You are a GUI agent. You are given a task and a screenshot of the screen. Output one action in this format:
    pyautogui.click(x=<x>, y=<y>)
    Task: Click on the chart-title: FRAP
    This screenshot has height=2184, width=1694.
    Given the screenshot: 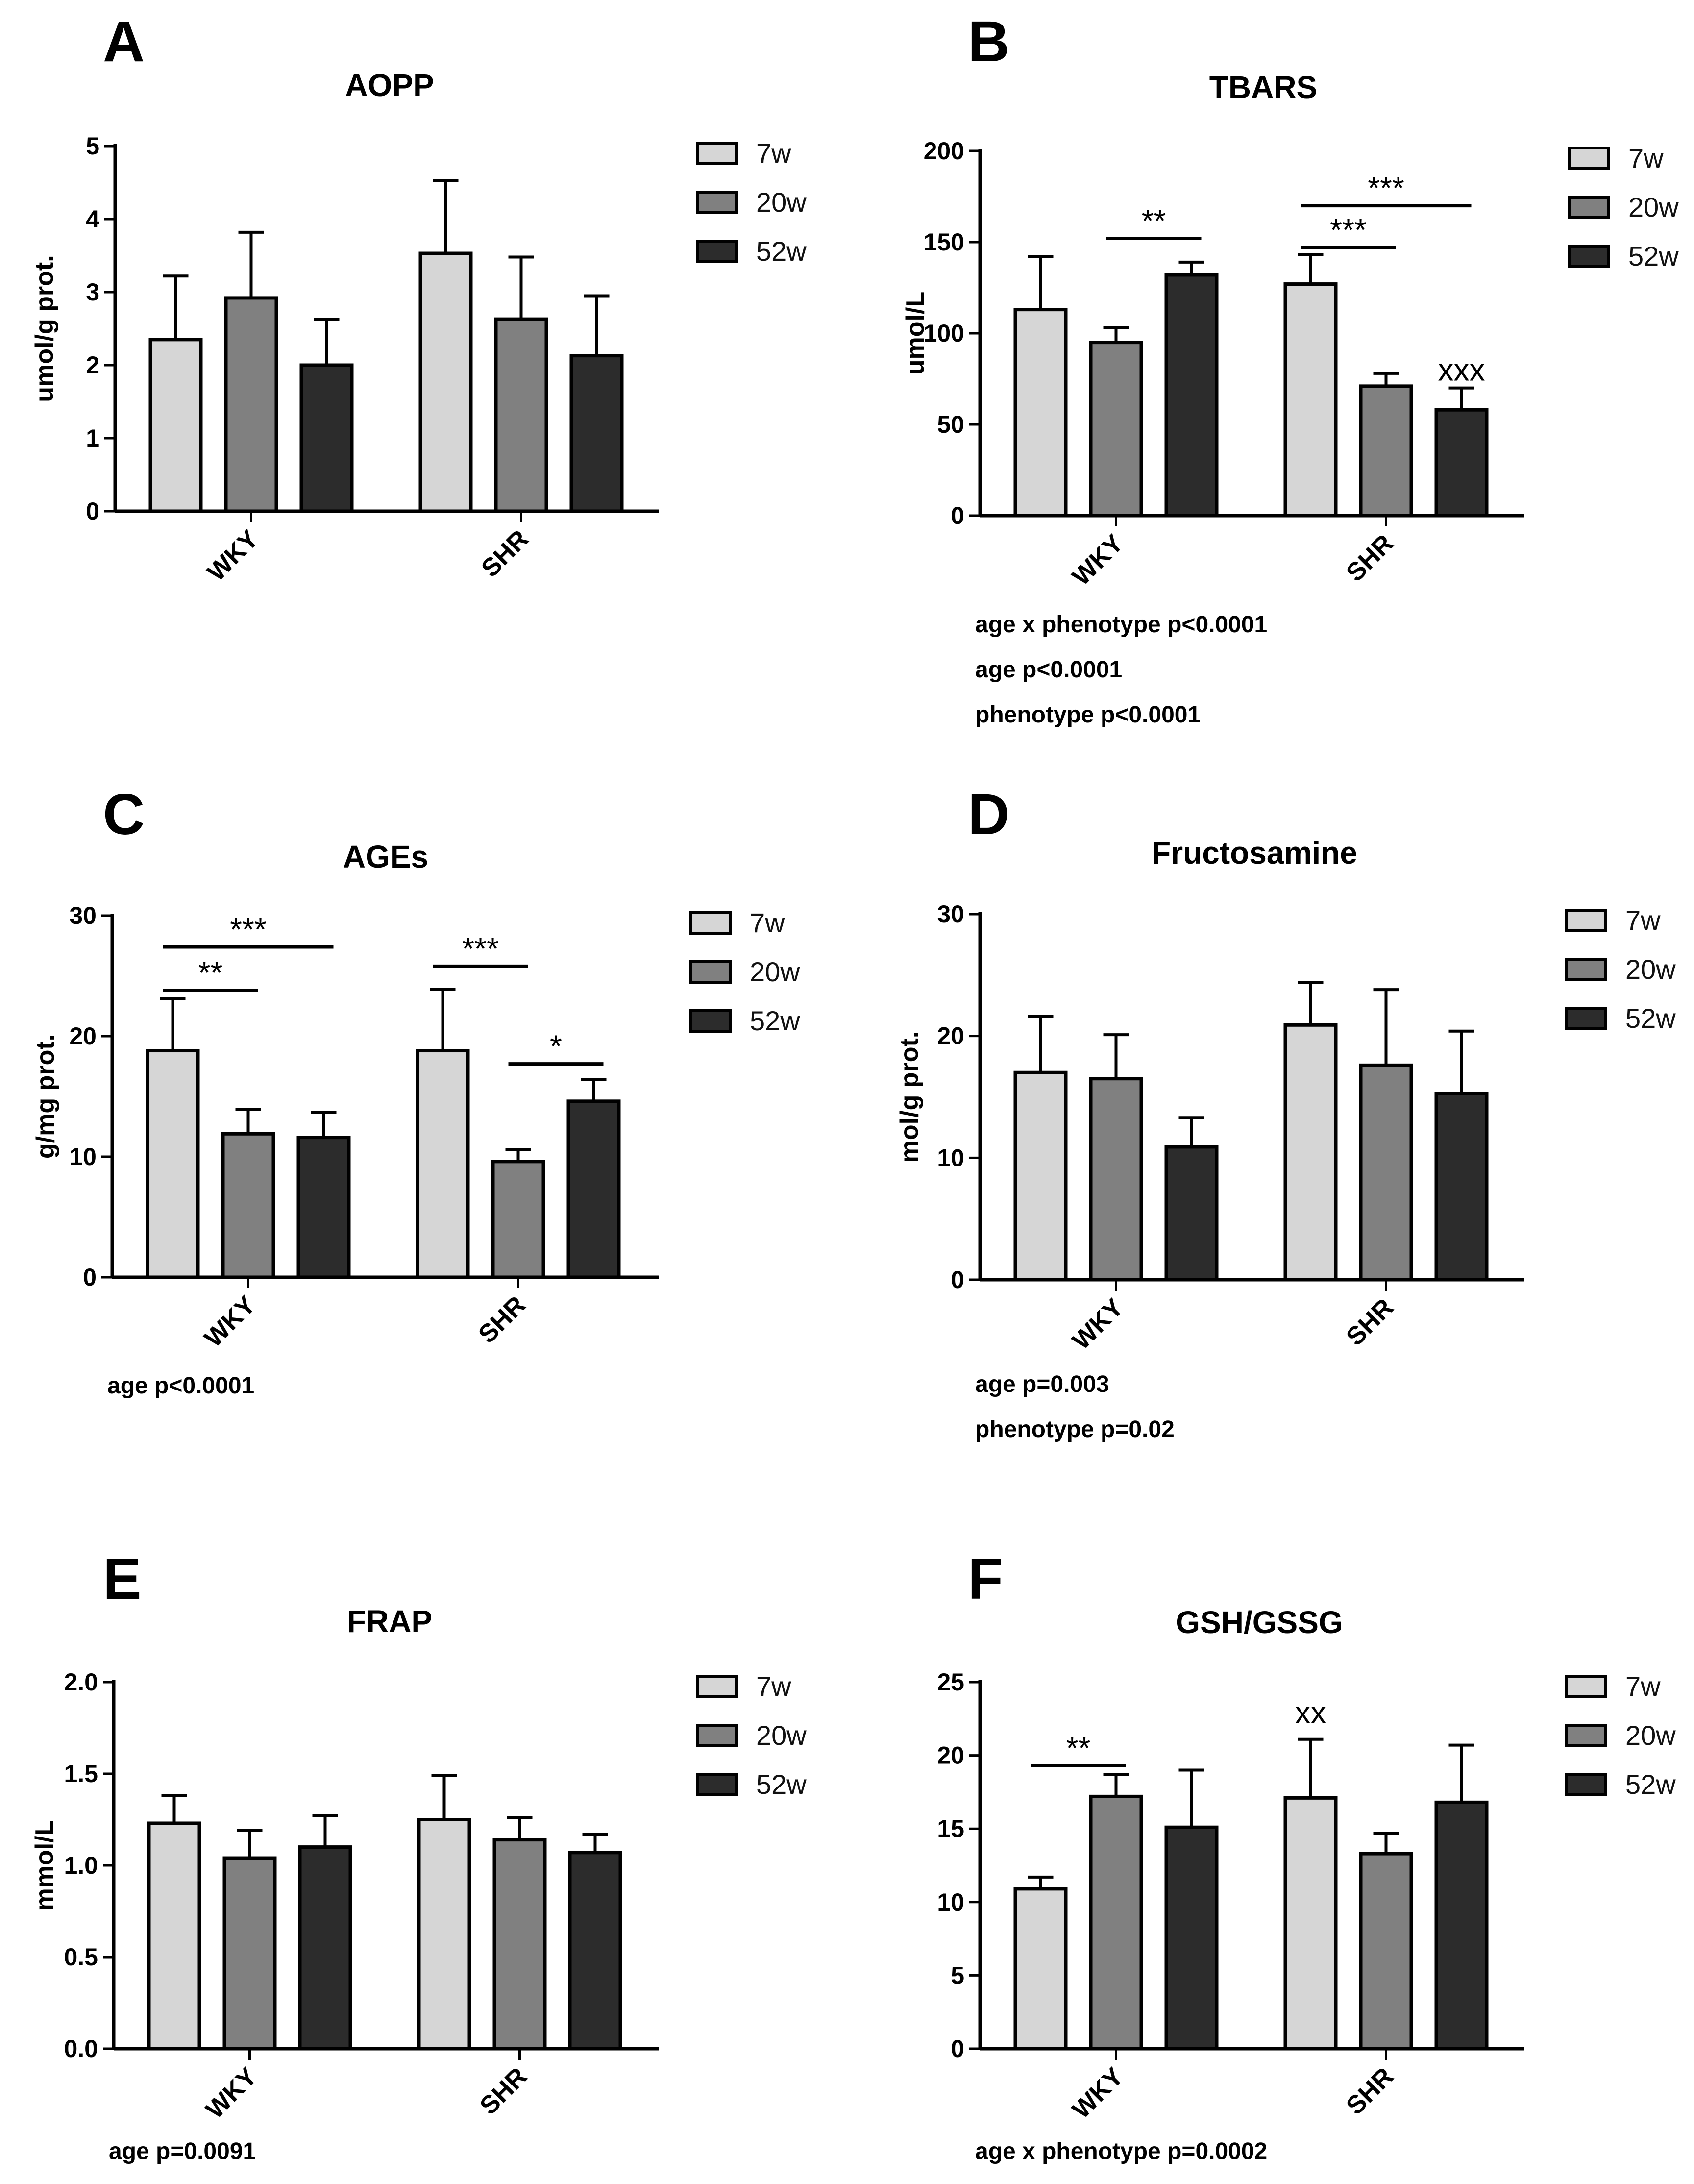 What is the action you would take?
    pyautogui.click(x=389, y=1621)
    